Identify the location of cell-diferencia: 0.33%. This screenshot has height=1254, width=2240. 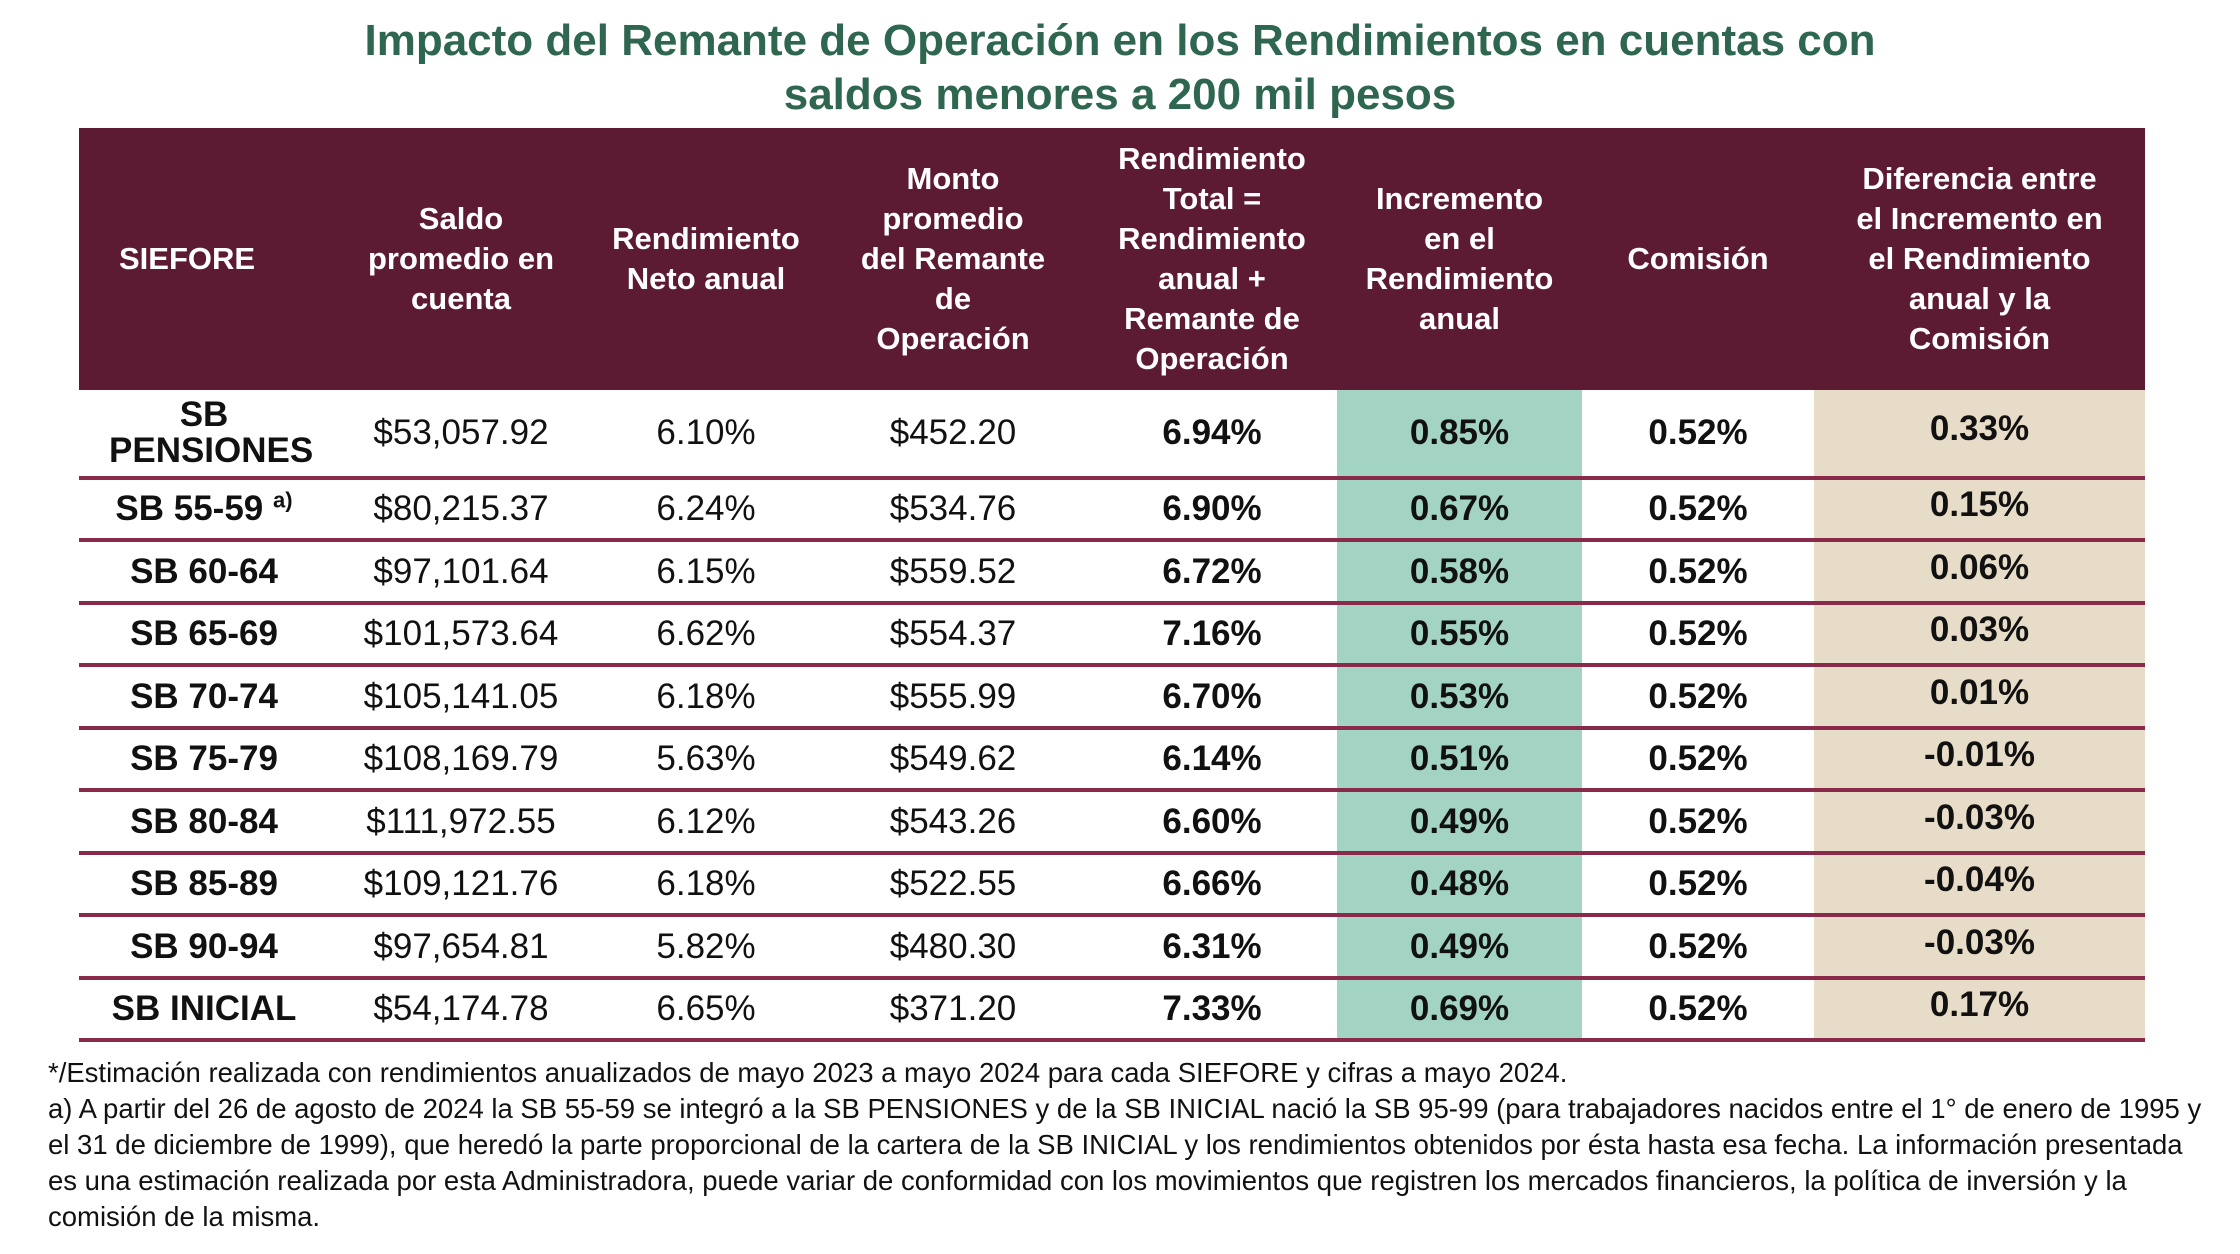
(1979, 435).